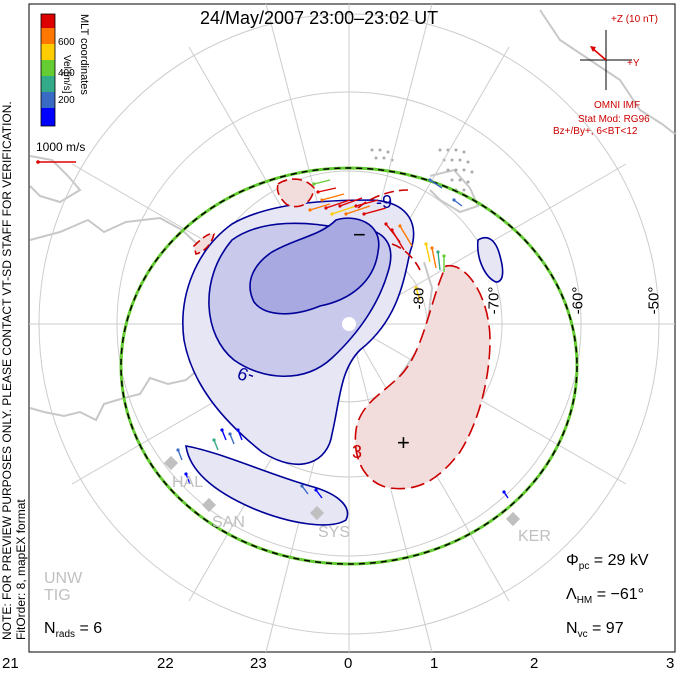  I want to click on scale-vector-label: 1000 m/s, so click(61, 147).